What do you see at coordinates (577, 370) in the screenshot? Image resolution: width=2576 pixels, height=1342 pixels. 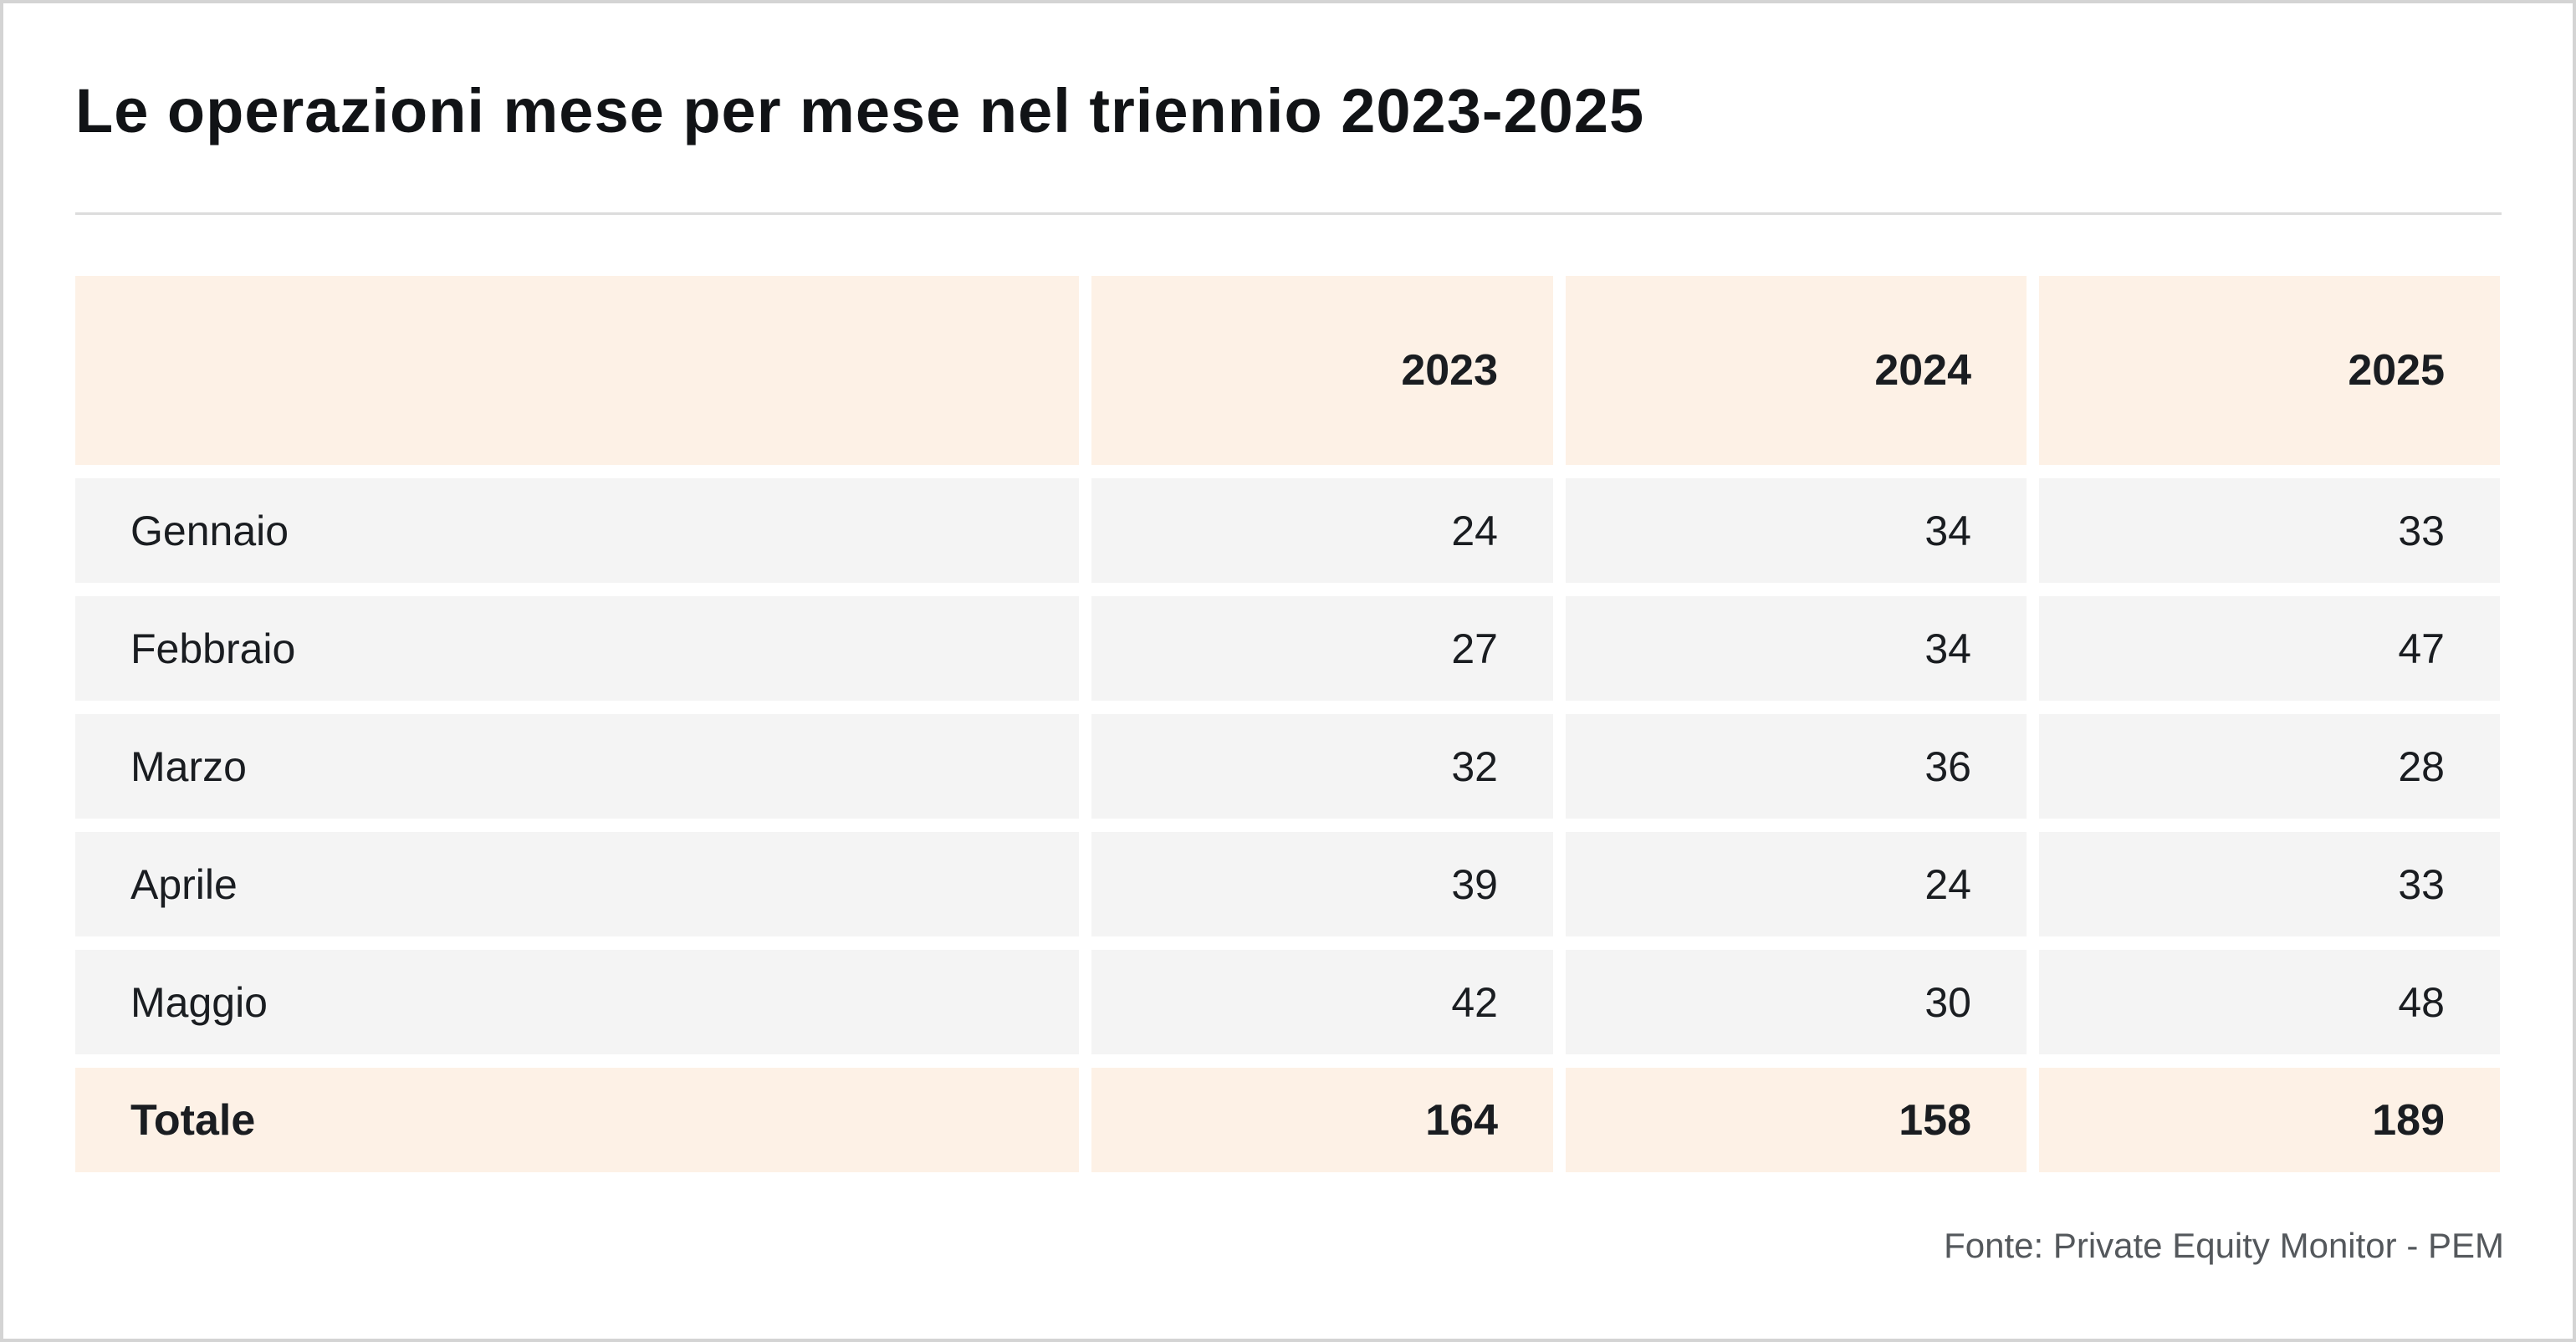 I see `header-empty-cell` at bounding box center [577, 370].